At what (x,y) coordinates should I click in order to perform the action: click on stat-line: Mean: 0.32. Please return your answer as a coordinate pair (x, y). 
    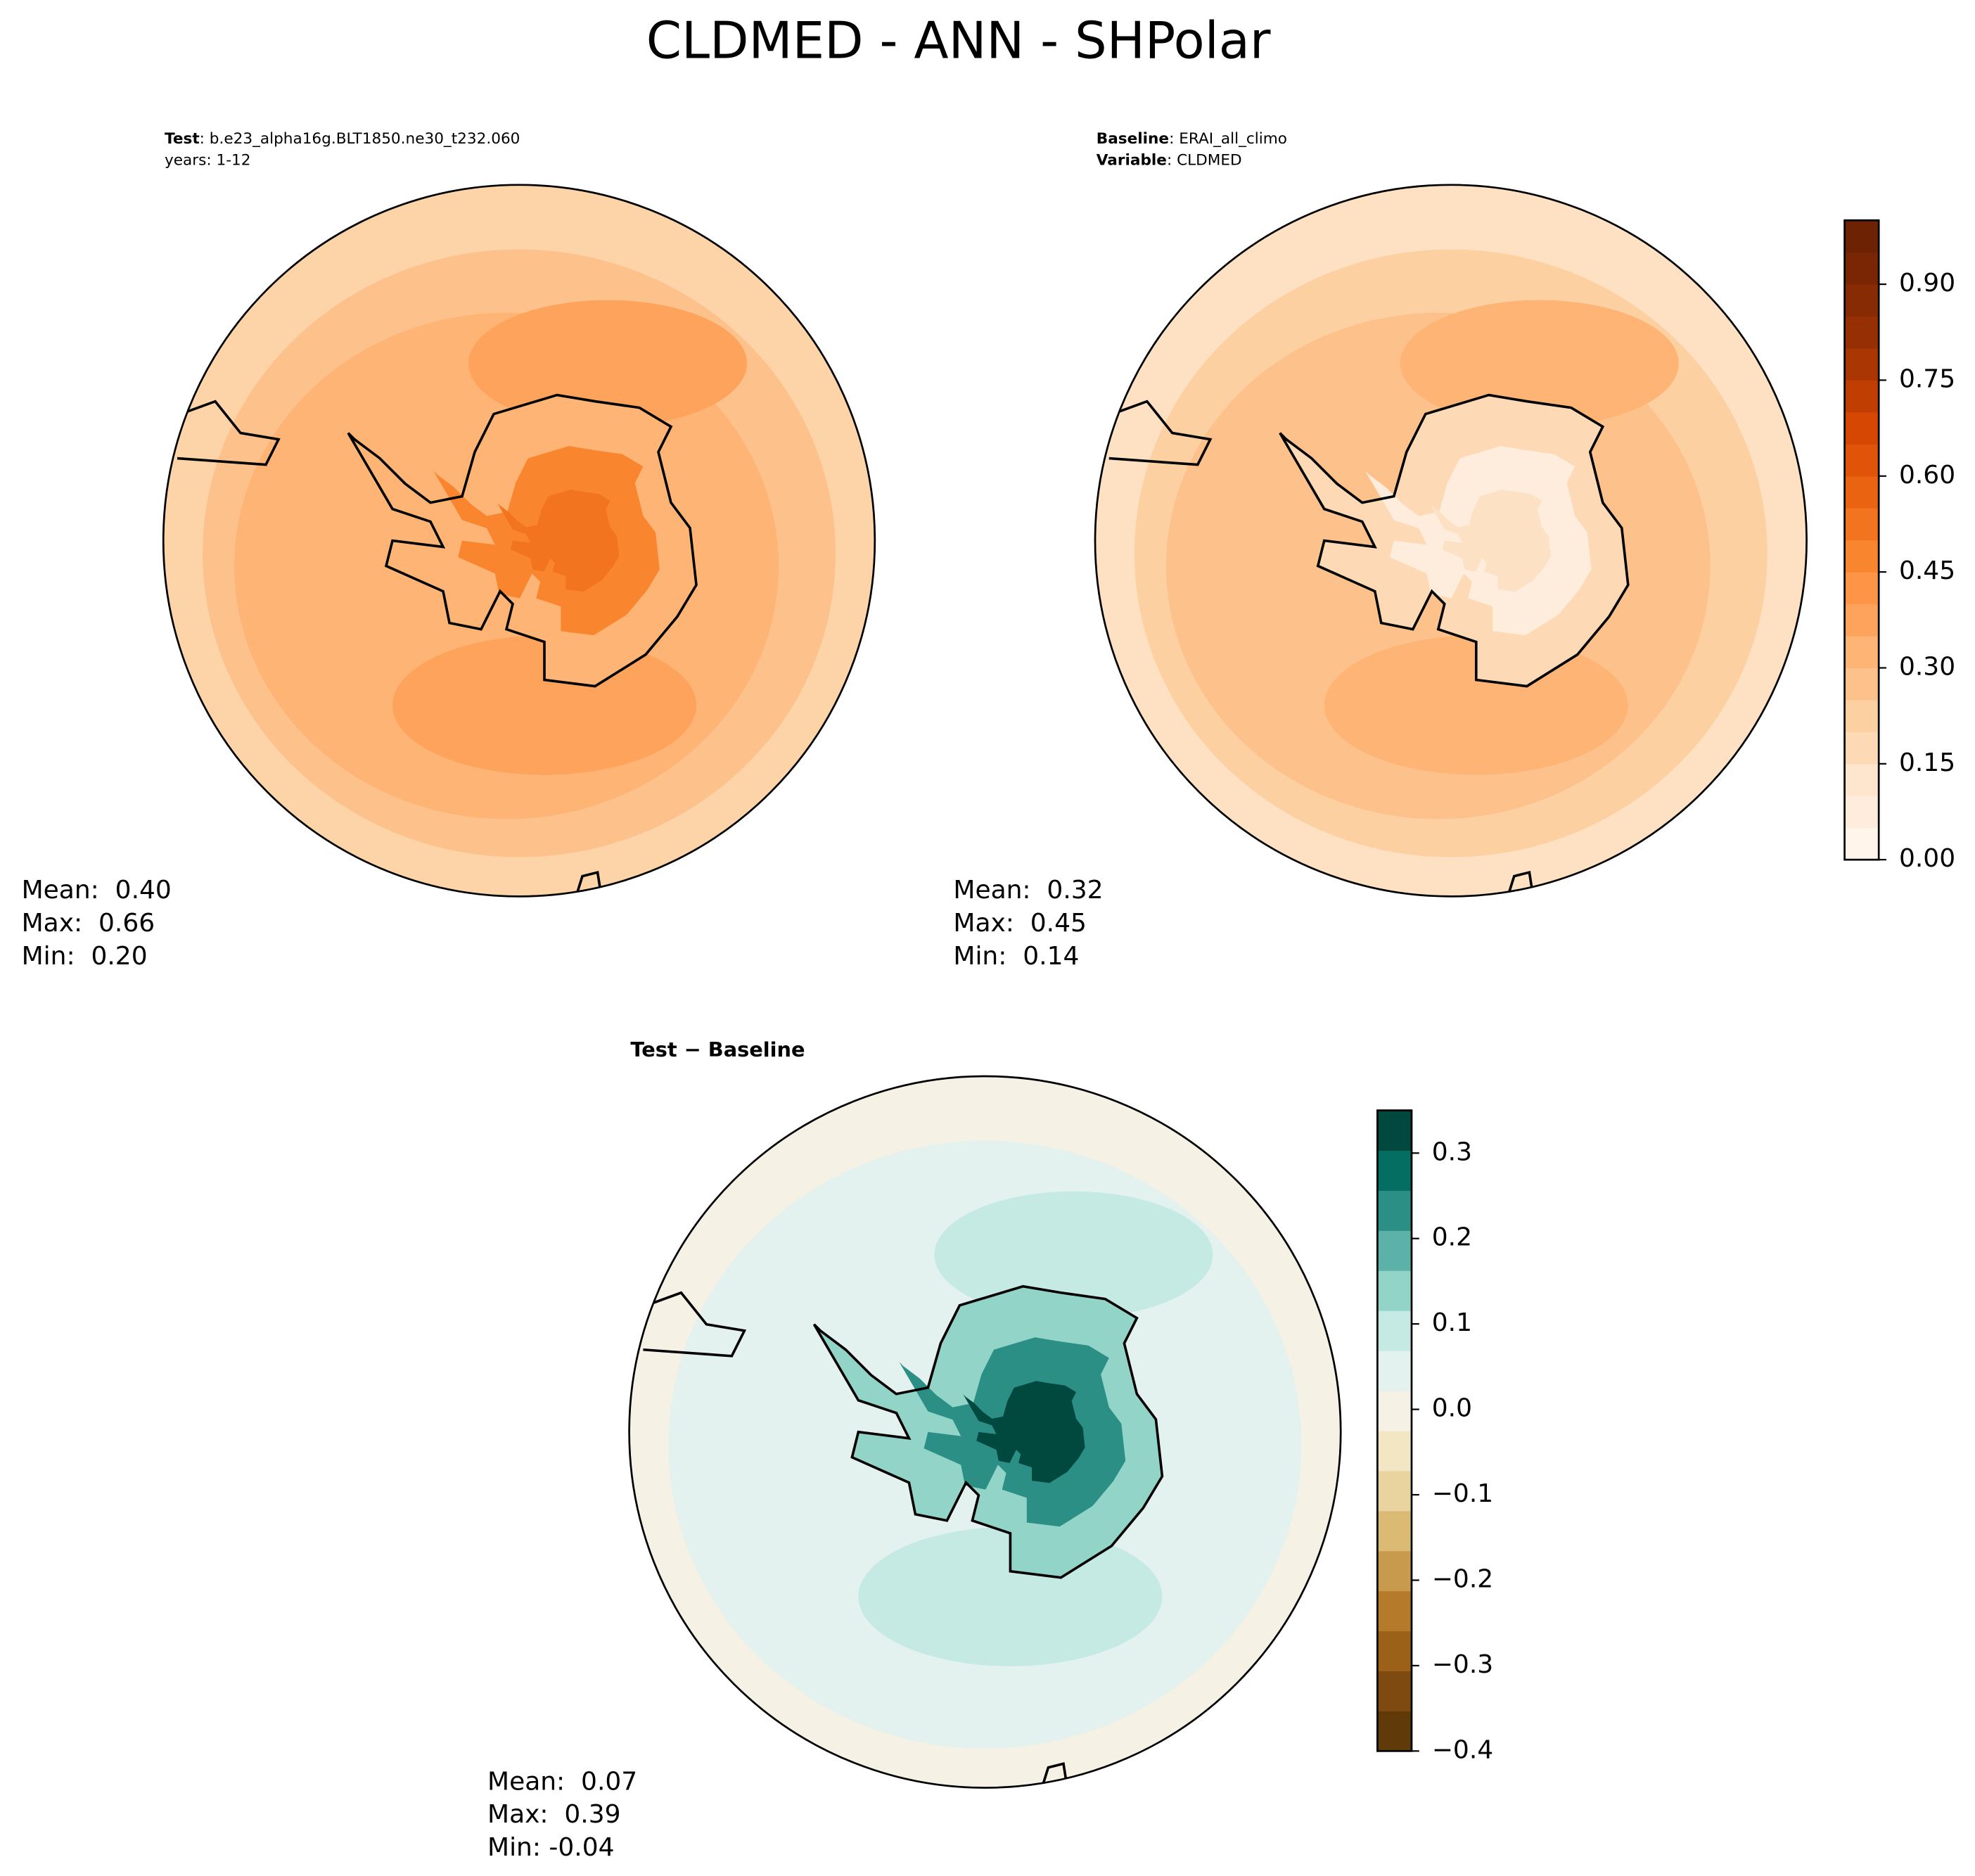
    Looking at the image, I should click on (1028, 890).